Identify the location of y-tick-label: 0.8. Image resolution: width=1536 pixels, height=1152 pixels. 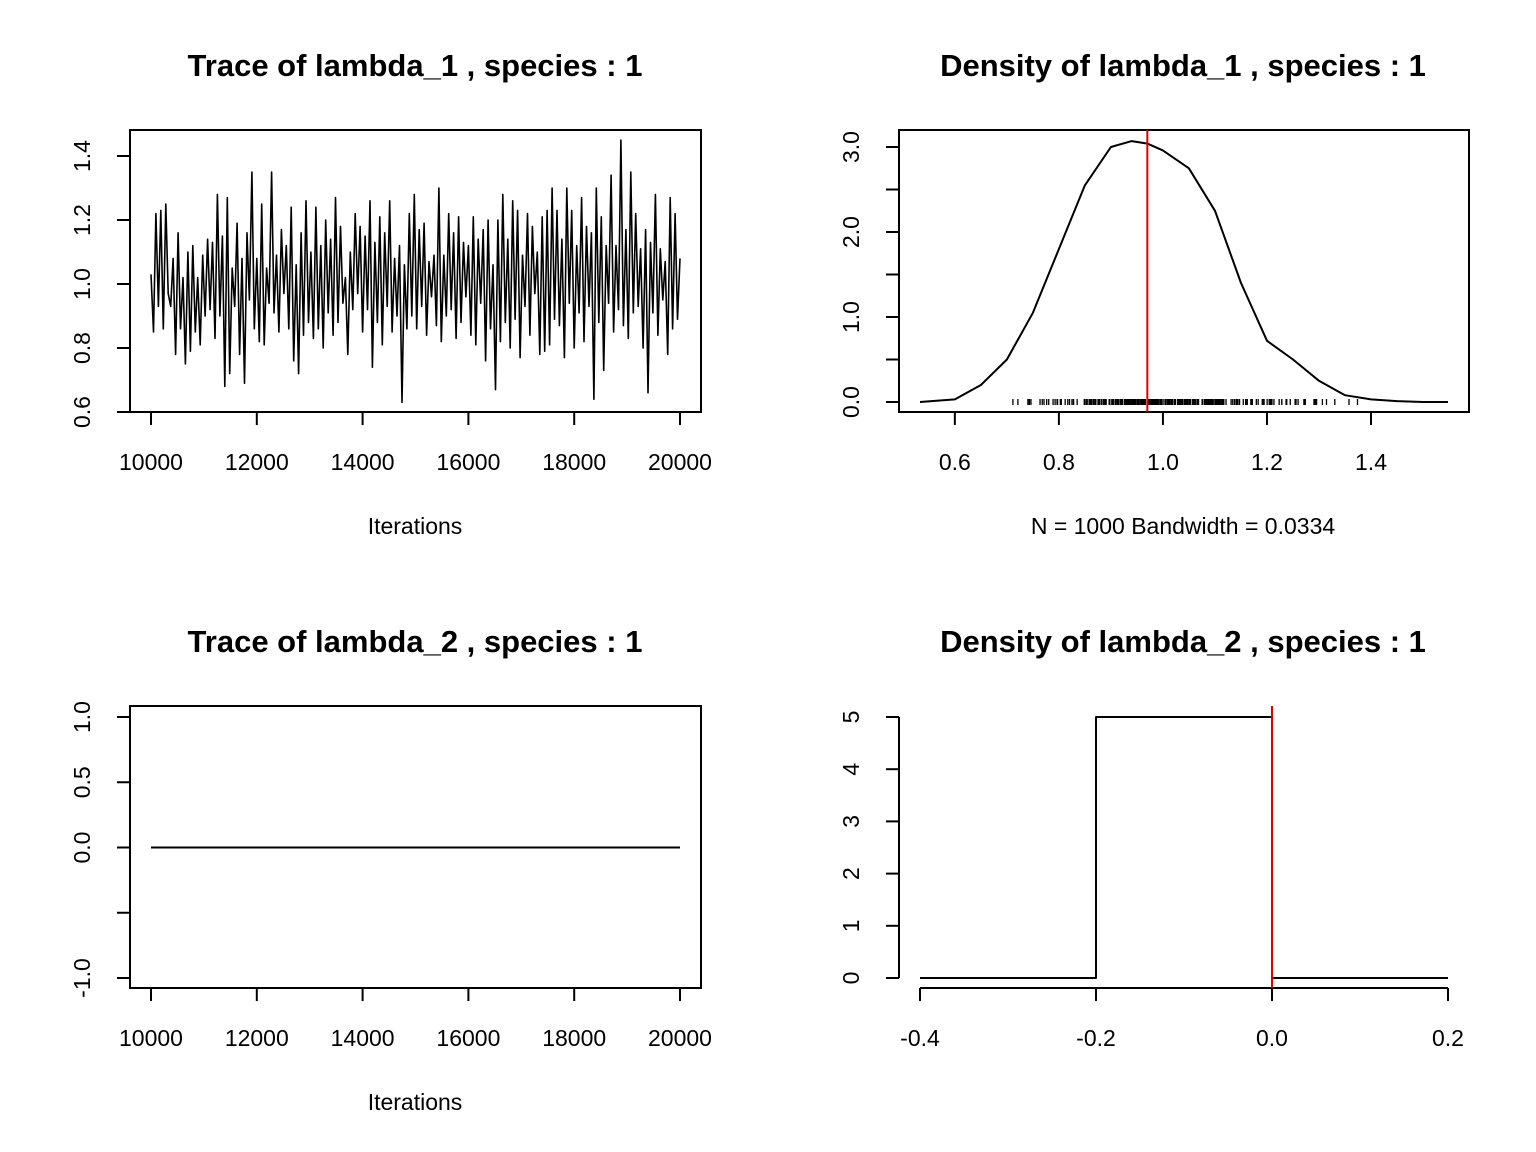
(82, 348).